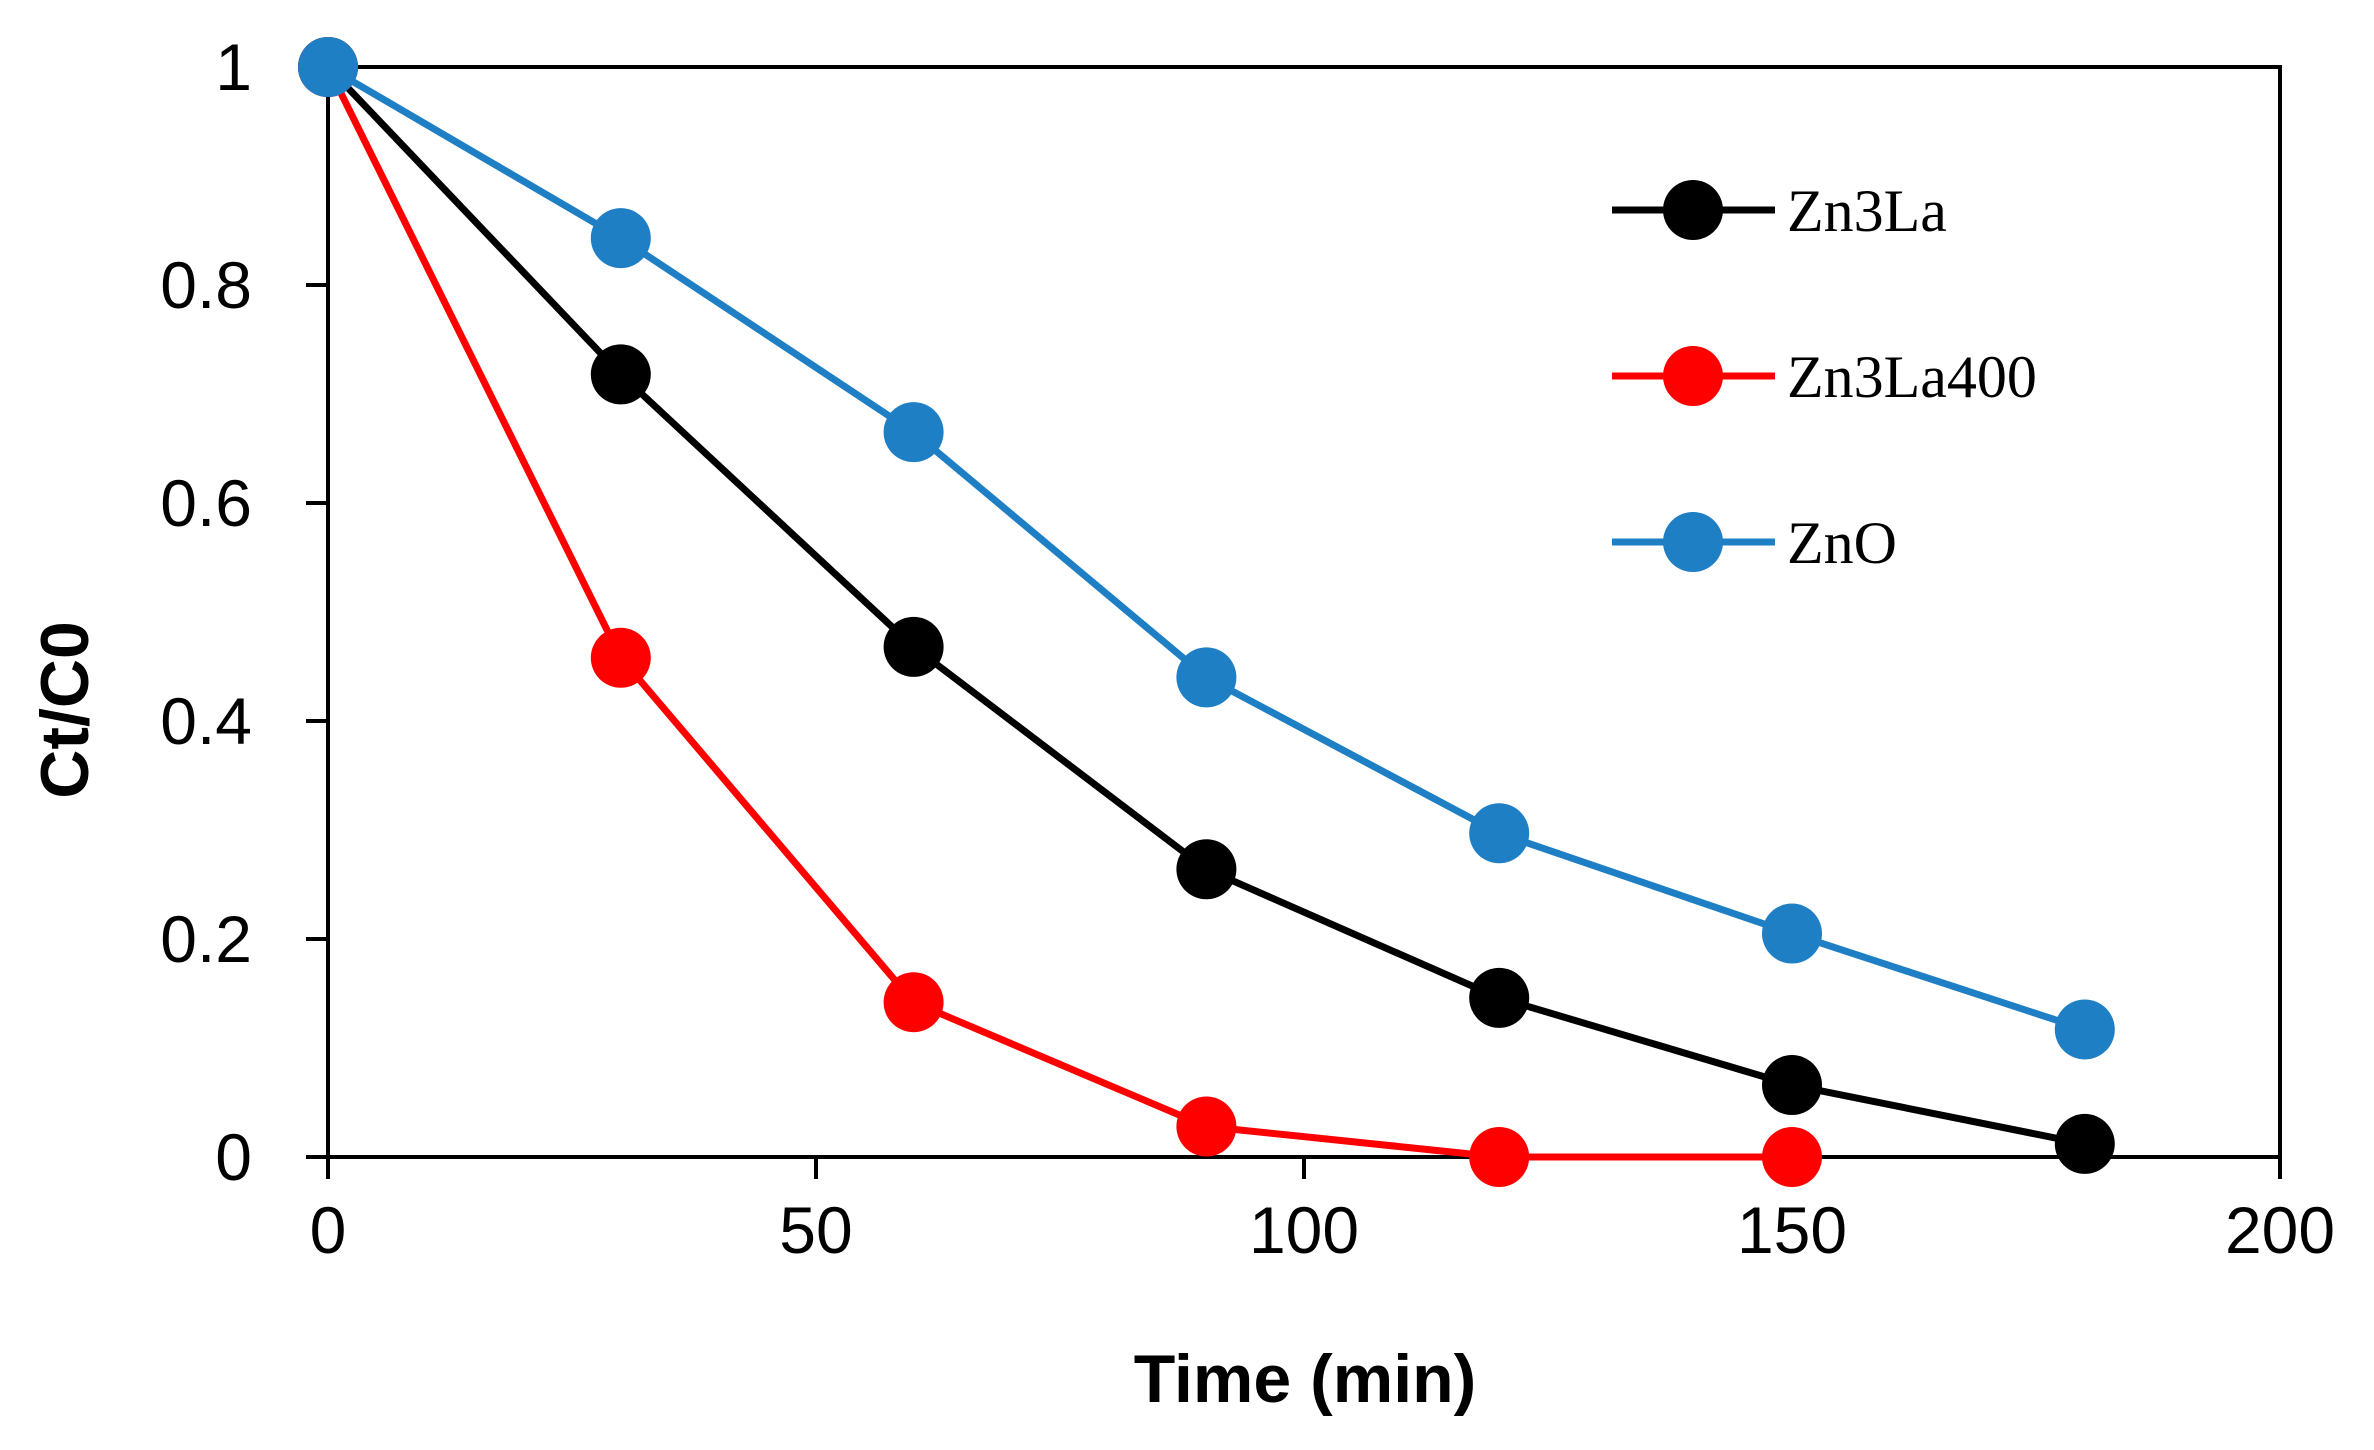 This screenshot has height=1450, width=2374. I want to click on x-tick-label: 150, so click(1792, 1230).